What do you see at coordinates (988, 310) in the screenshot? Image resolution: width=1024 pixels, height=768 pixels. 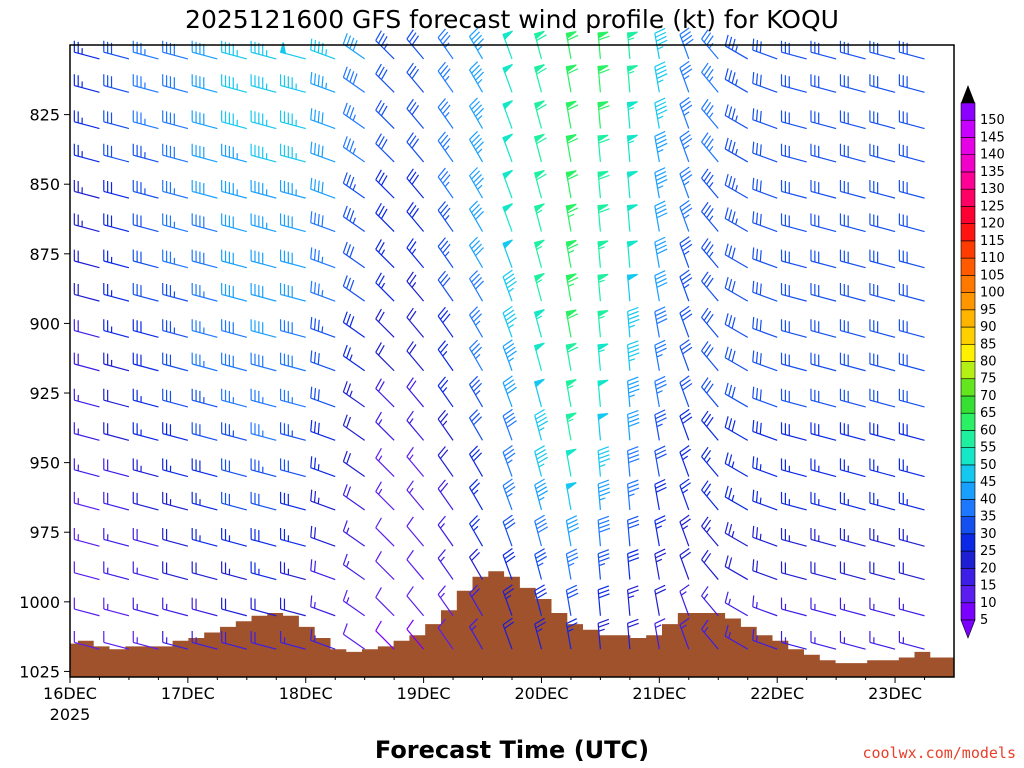 I see `colorbar-label: 95` at bounding box center [988, 310].